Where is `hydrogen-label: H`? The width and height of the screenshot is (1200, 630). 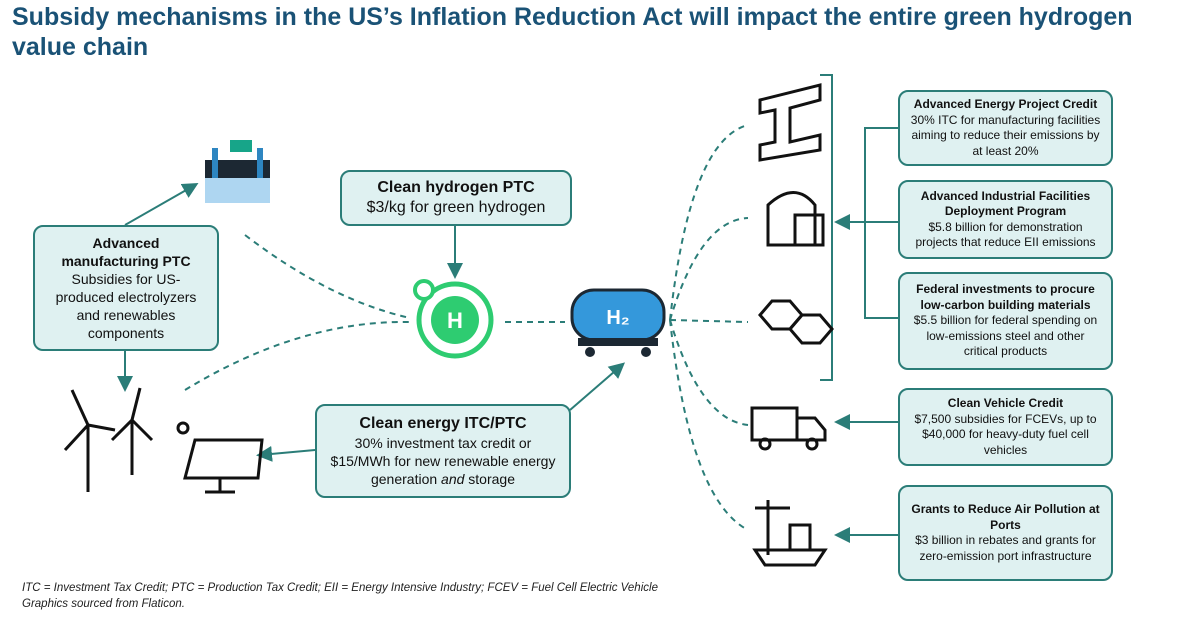 hydrogen-label: H is located at coordinates (455, 320).